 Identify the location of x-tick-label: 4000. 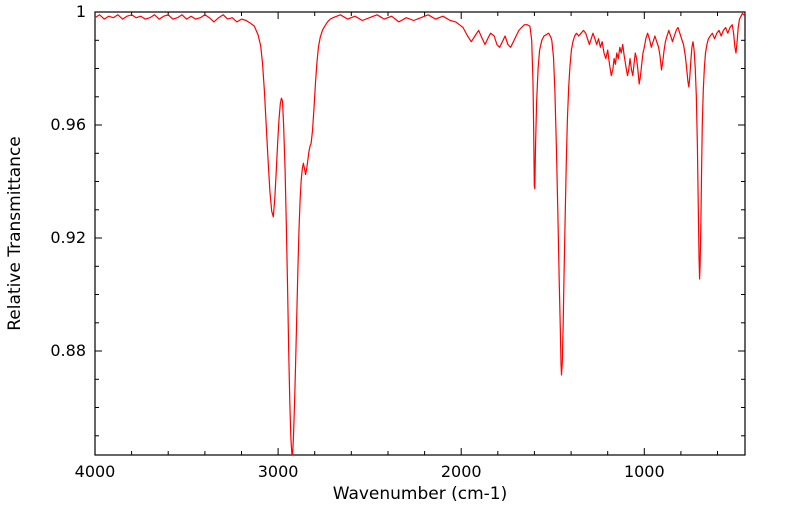
(95, 471).